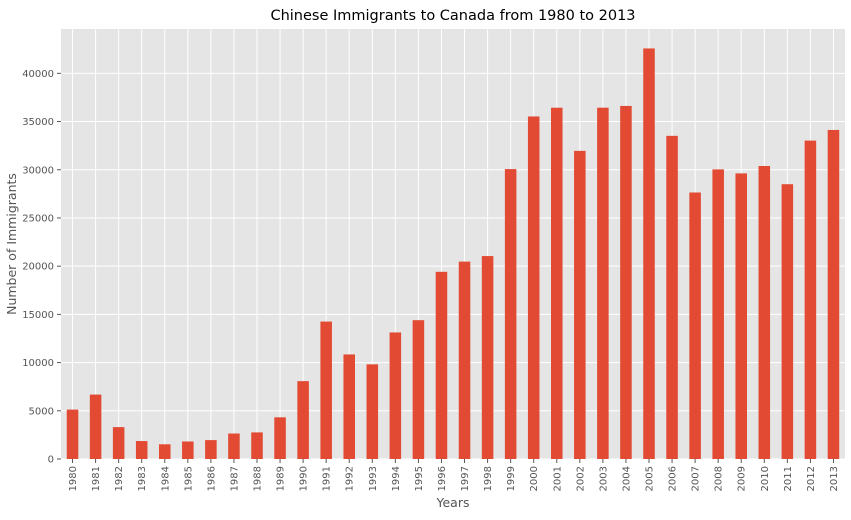 The width and height of the screenshot is (851, 520). What do you see at coordinates (141, 450) in the screenshot?
I see `bar-1983` at bounding box center [141, 450].